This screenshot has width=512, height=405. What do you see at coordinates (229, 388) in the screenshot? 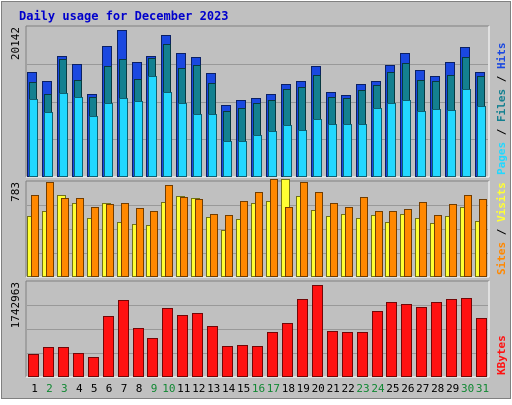
I see `x-label-day-14: 14` at bounding box center [229, 388].